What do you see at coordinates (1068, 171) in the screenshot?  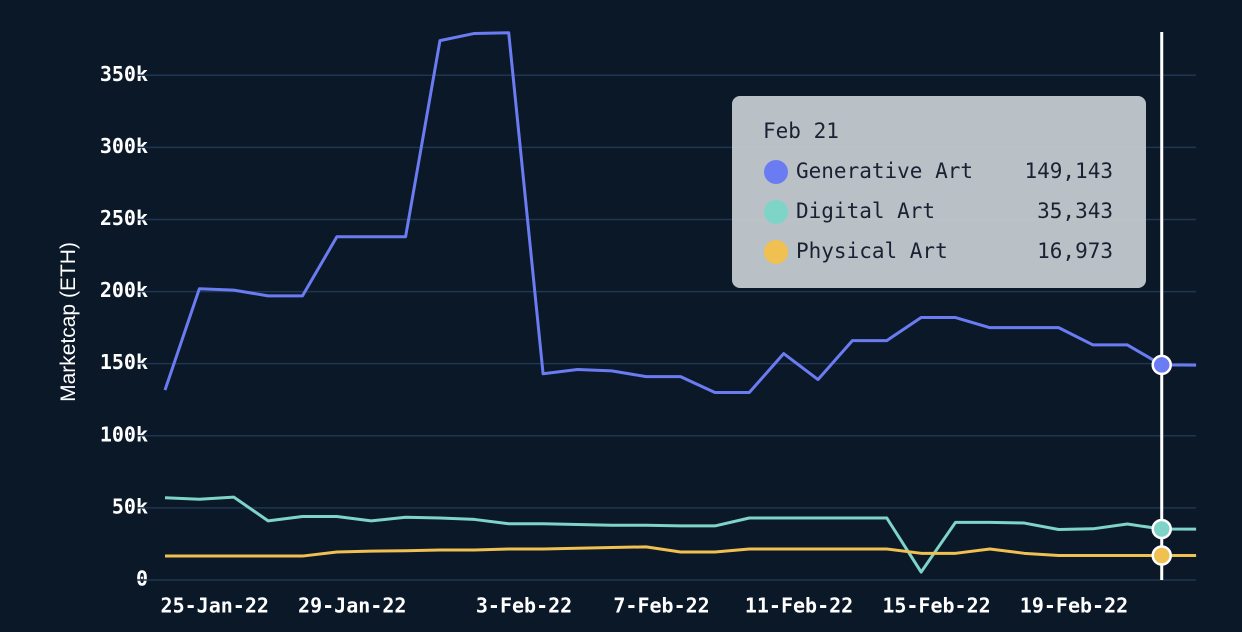 I see `tooltip-value: 149,143` at bounding box center [1068, 171].